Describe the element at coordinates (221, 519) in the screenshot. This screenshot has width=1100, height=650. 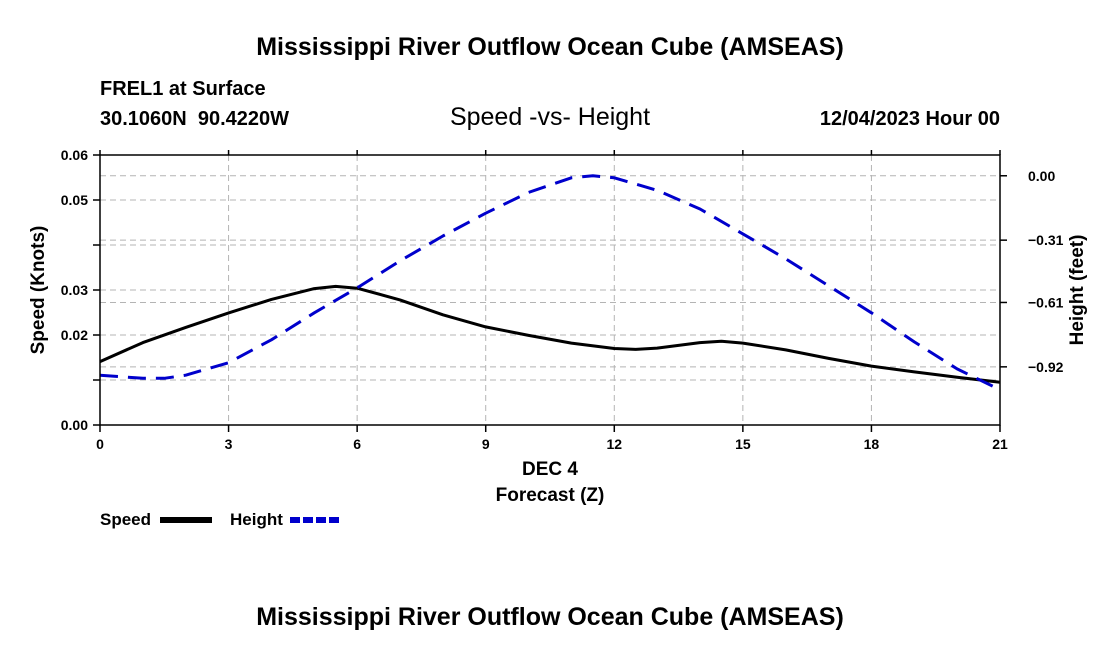
I see `legend: Speed Height` at that location.